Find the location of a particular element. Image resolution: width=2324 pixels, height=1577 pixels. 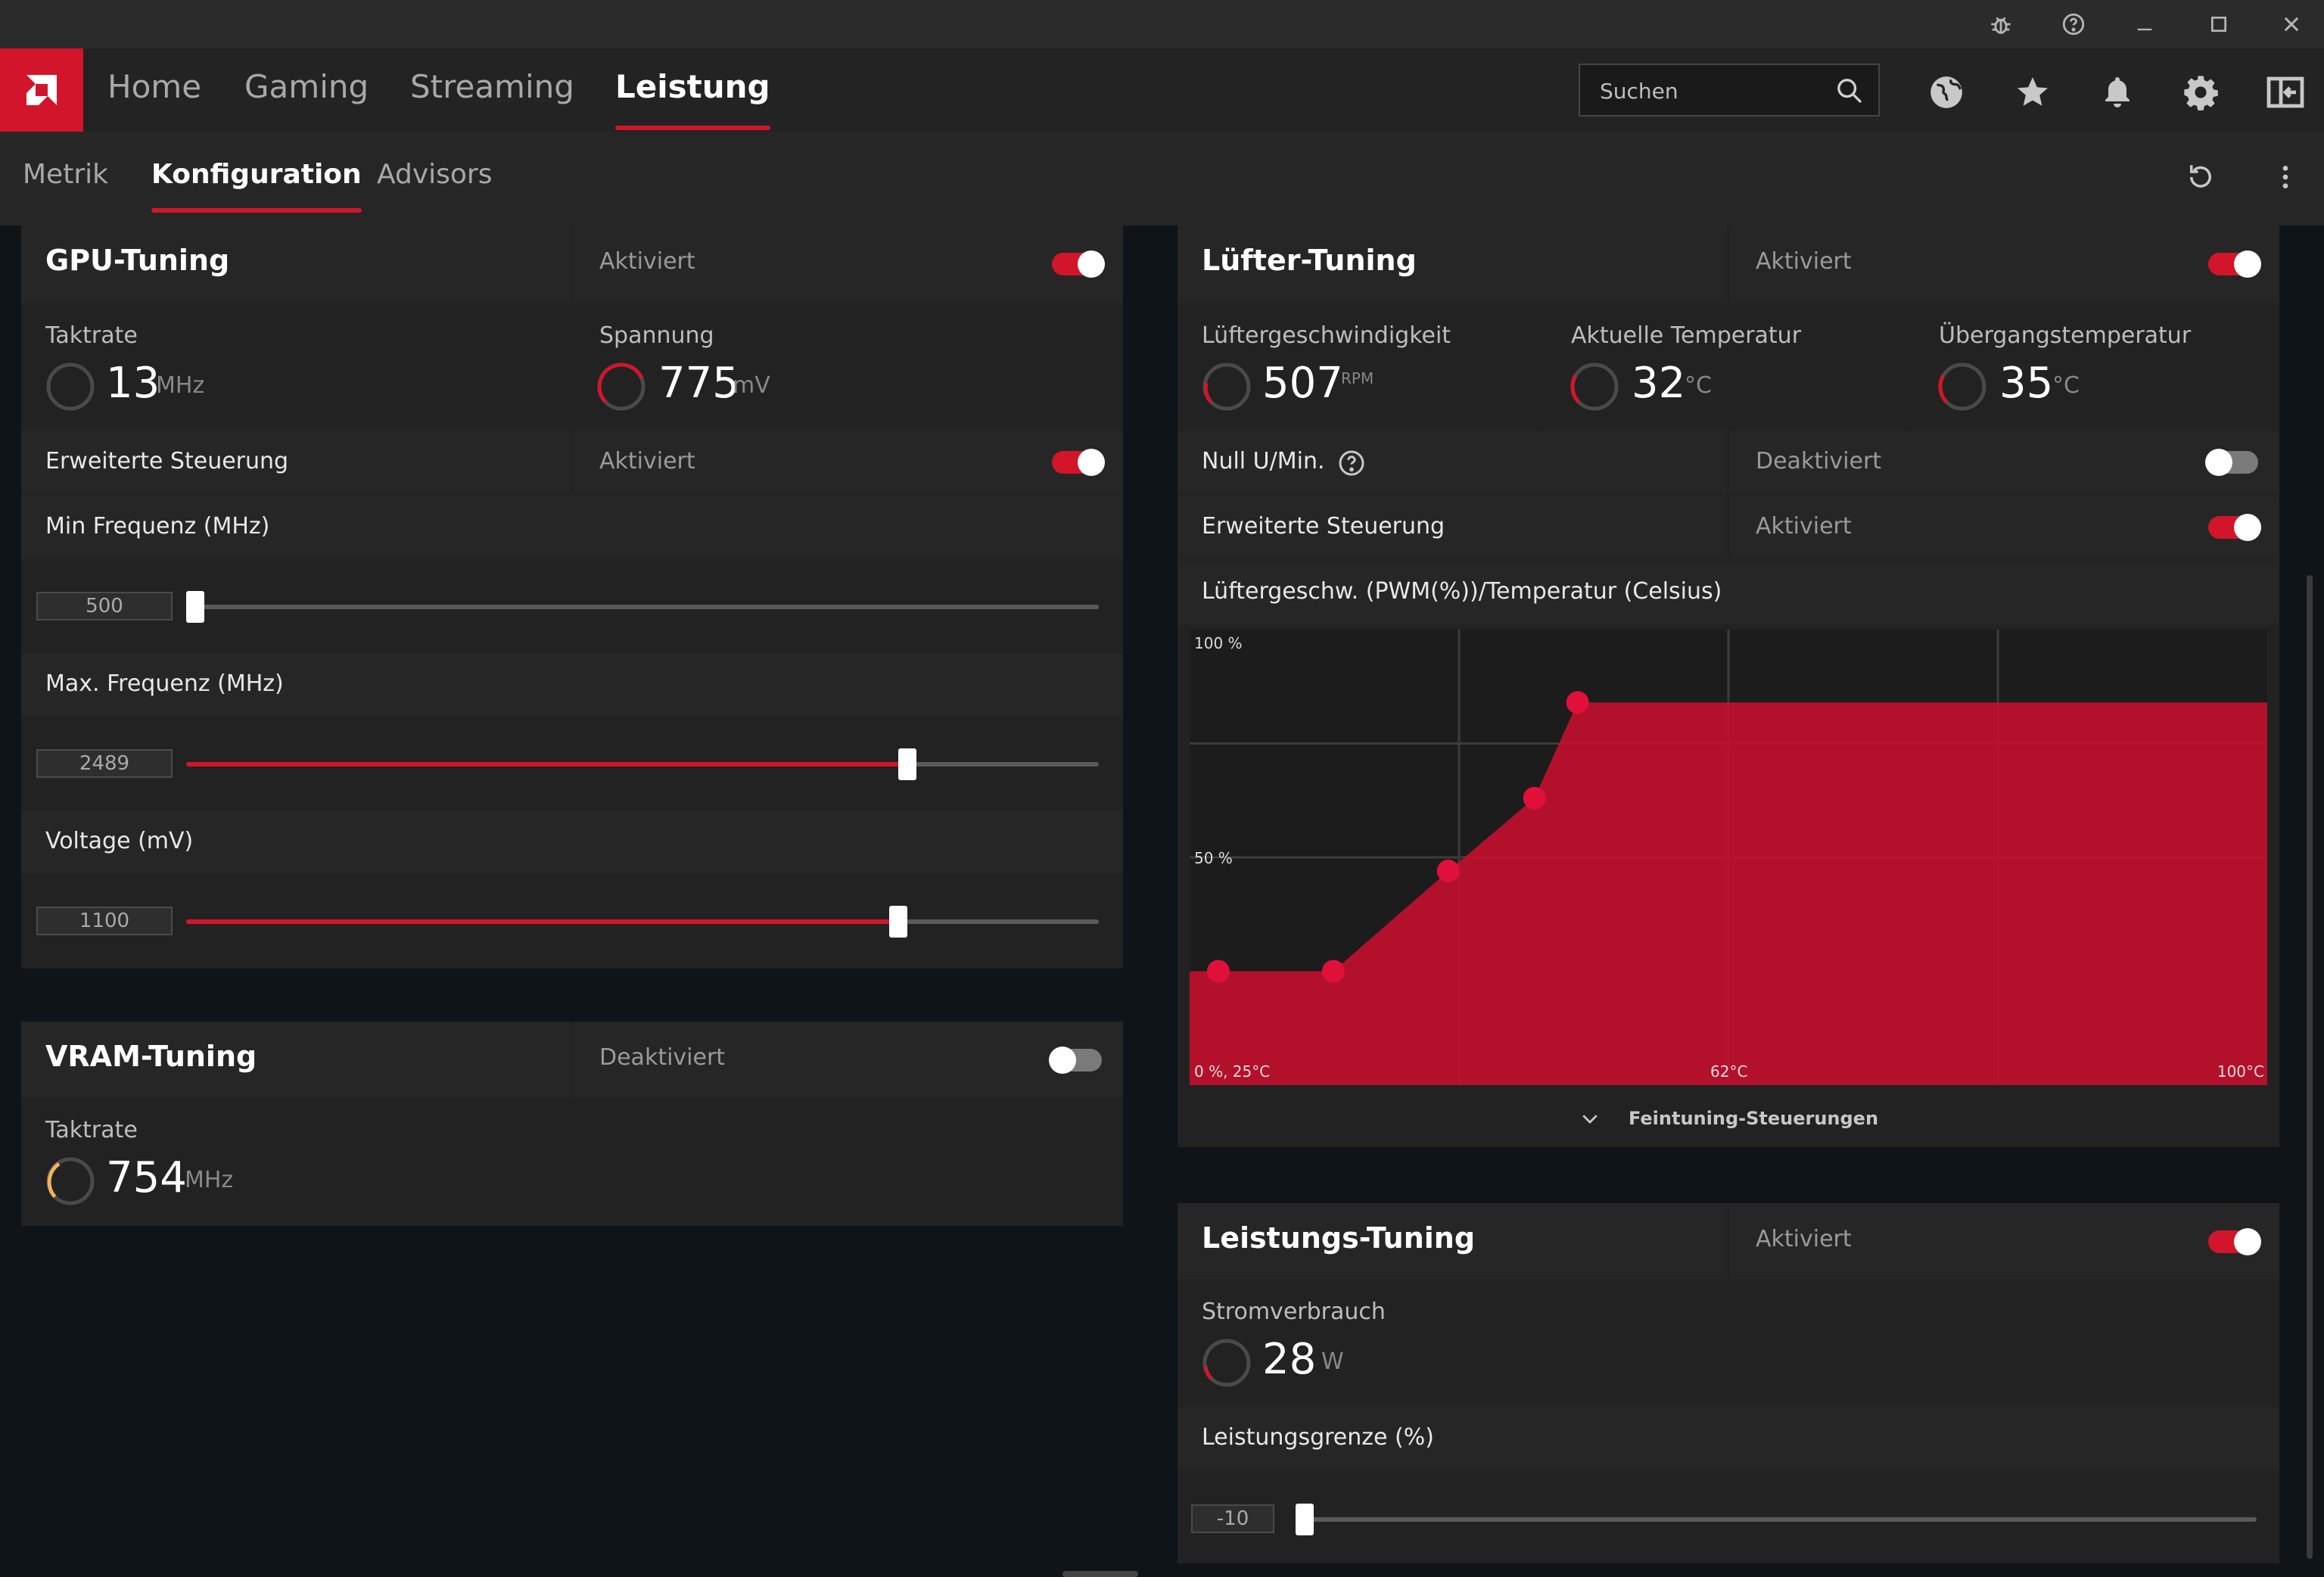

zero-rpm-toggle is located at coordinates (2231, 462).